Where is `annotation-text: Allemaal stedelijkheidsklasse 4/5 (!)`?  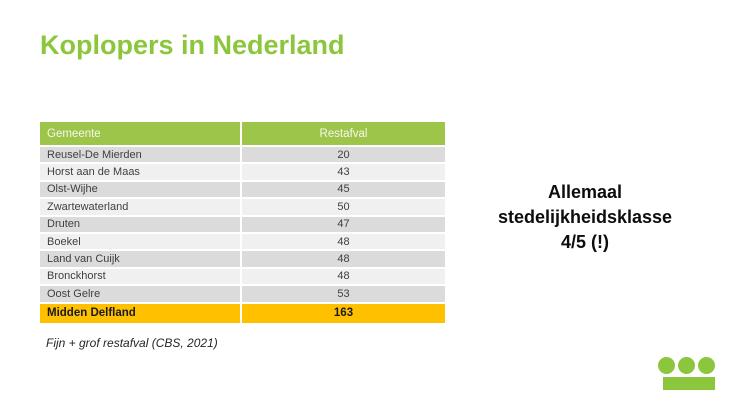
annotation-text: Allemaal stedelijkheidsklasse 4/5 (!) is located at coordinates (585, 217).